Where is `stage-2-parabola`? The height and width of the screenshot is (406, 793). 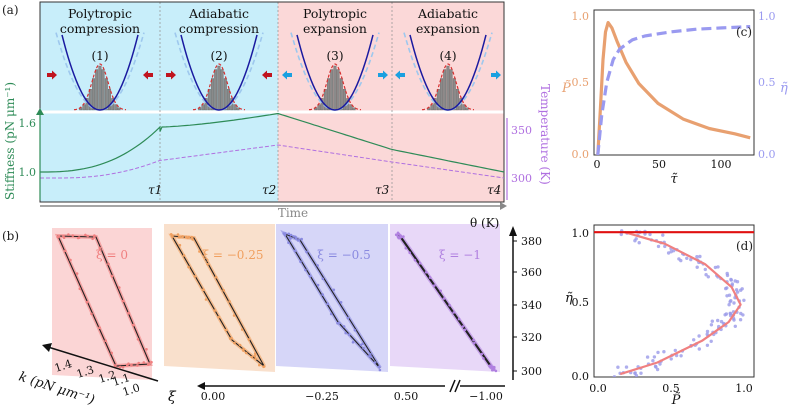
stage-2-parabola is located at coordinates (219, 72).